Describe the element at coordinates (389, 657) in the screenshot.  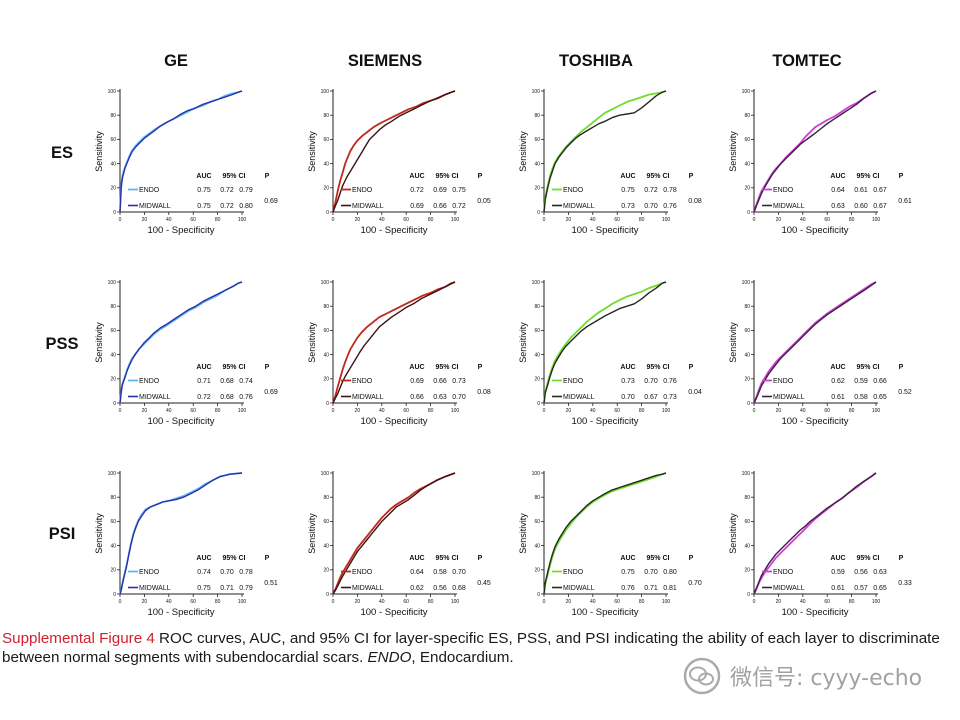
I see `caption-italic: ENDO` at that location.